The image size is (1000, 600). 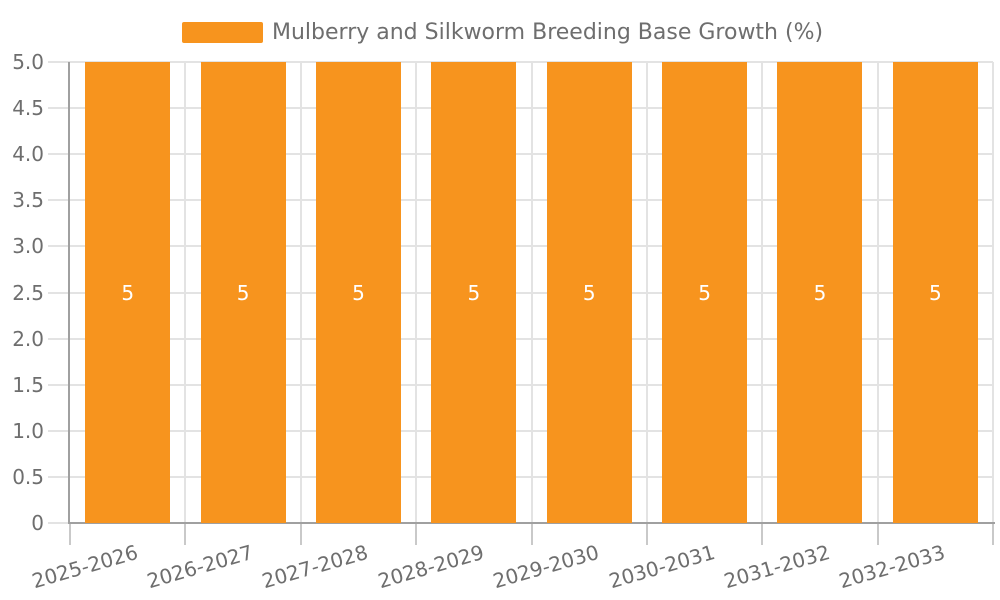 I want to click on y-axis-tick-label: 1.0, so click(x=28, y=430).